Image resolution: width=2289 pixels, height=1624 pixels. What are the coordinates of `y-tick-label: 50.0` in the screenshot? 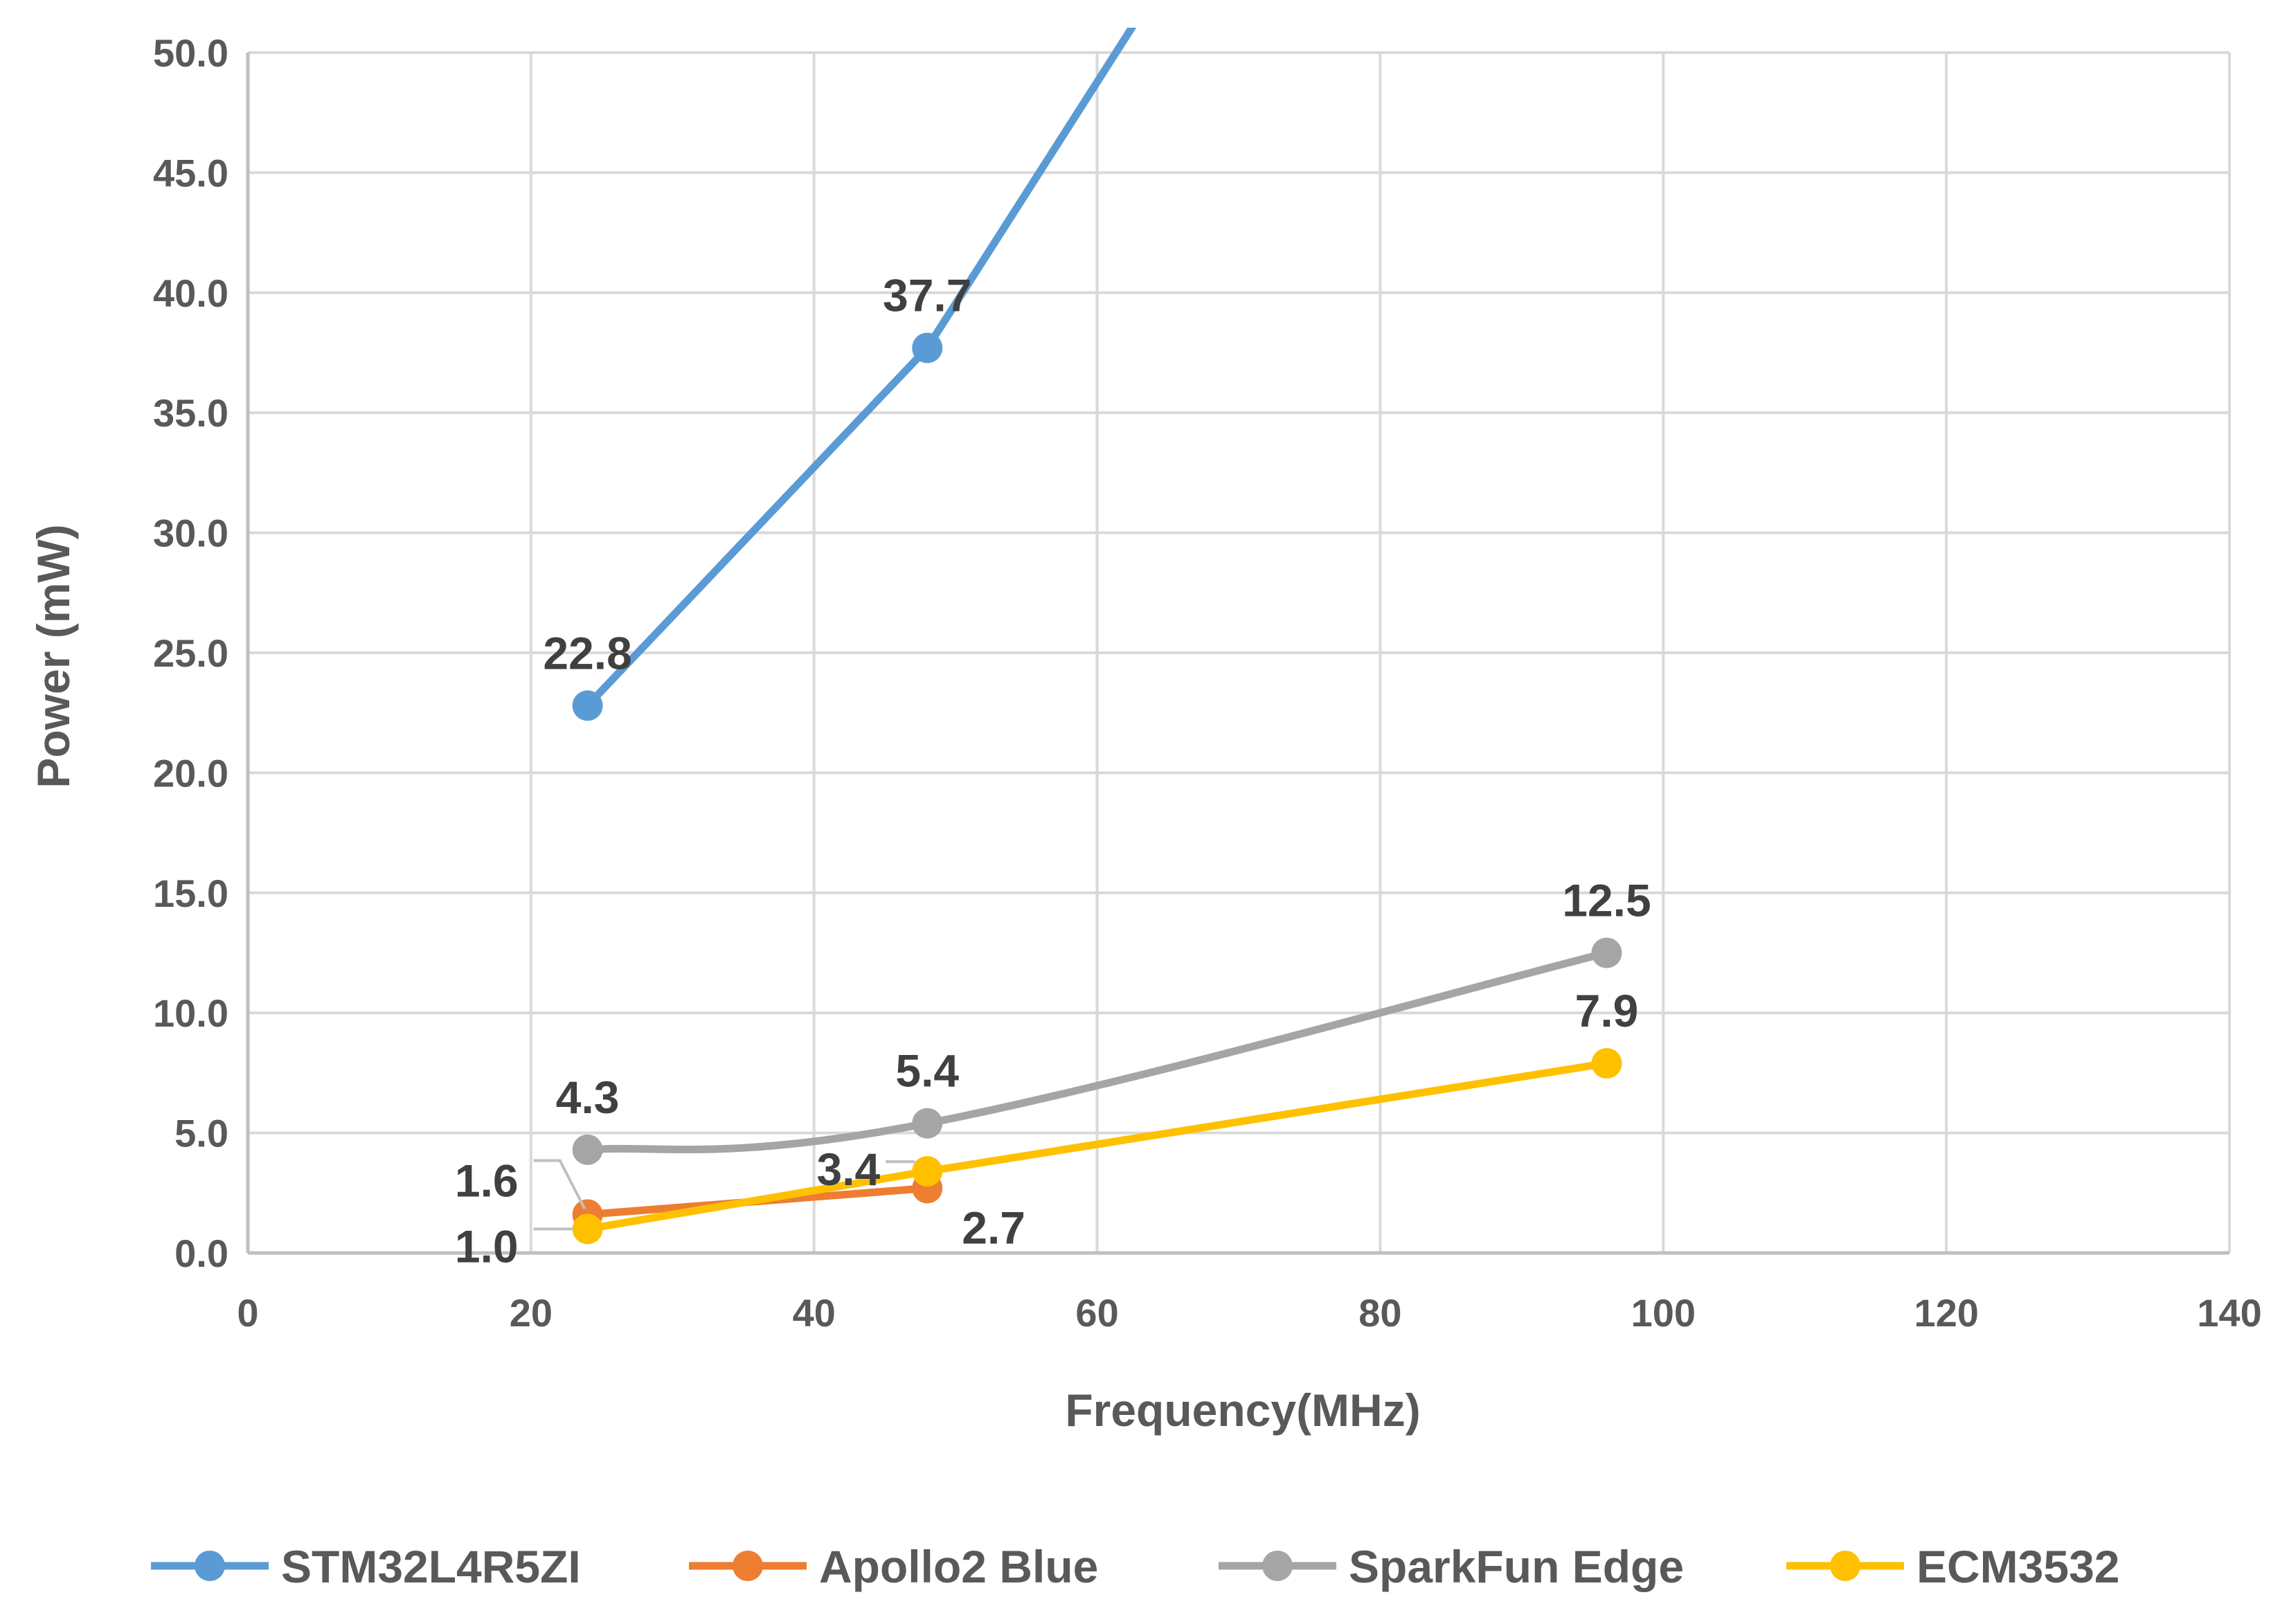 It's located at (191, 53).